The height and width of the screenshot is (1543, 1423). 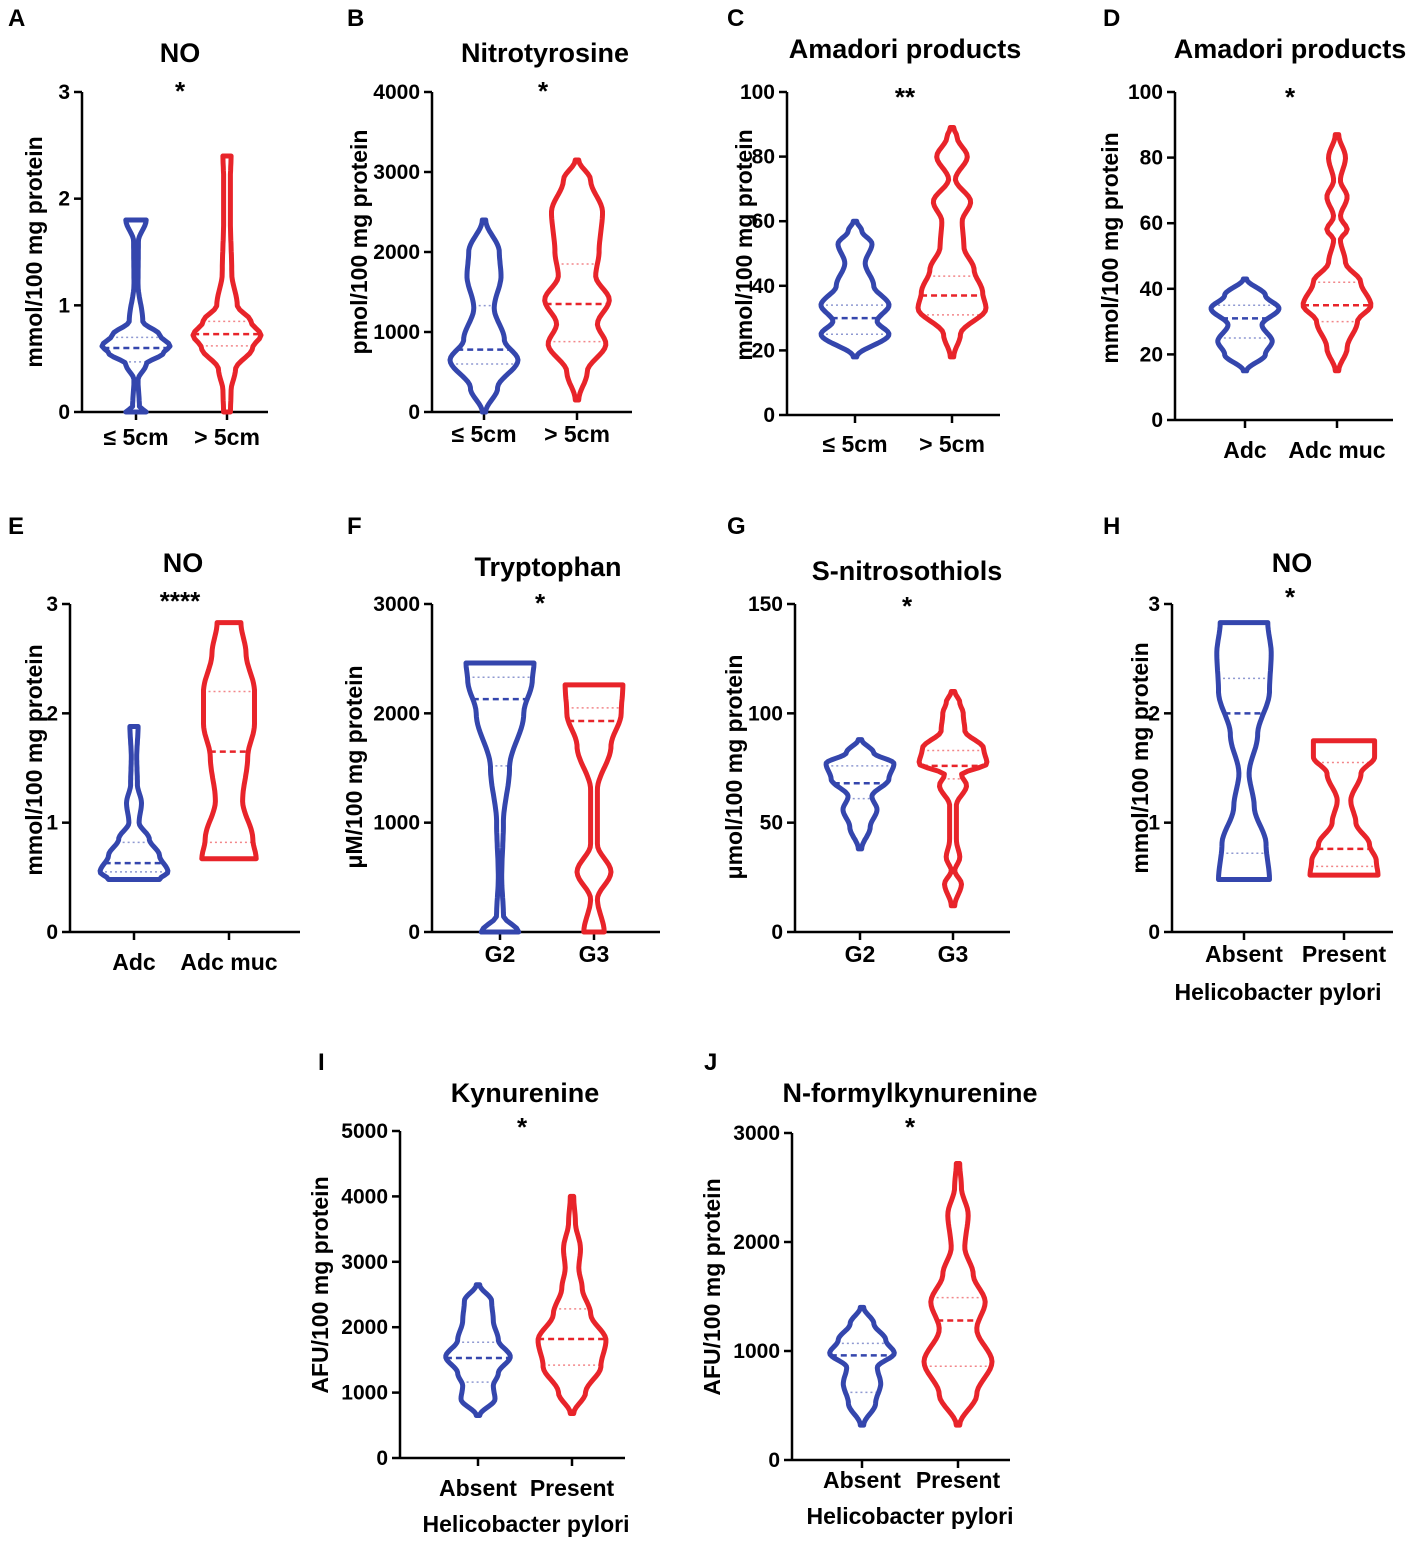 What do you see at coordinates (548, 567) in the screenshot?
I see `chart-title: Tryptophan` at bounding box center [548, 567].